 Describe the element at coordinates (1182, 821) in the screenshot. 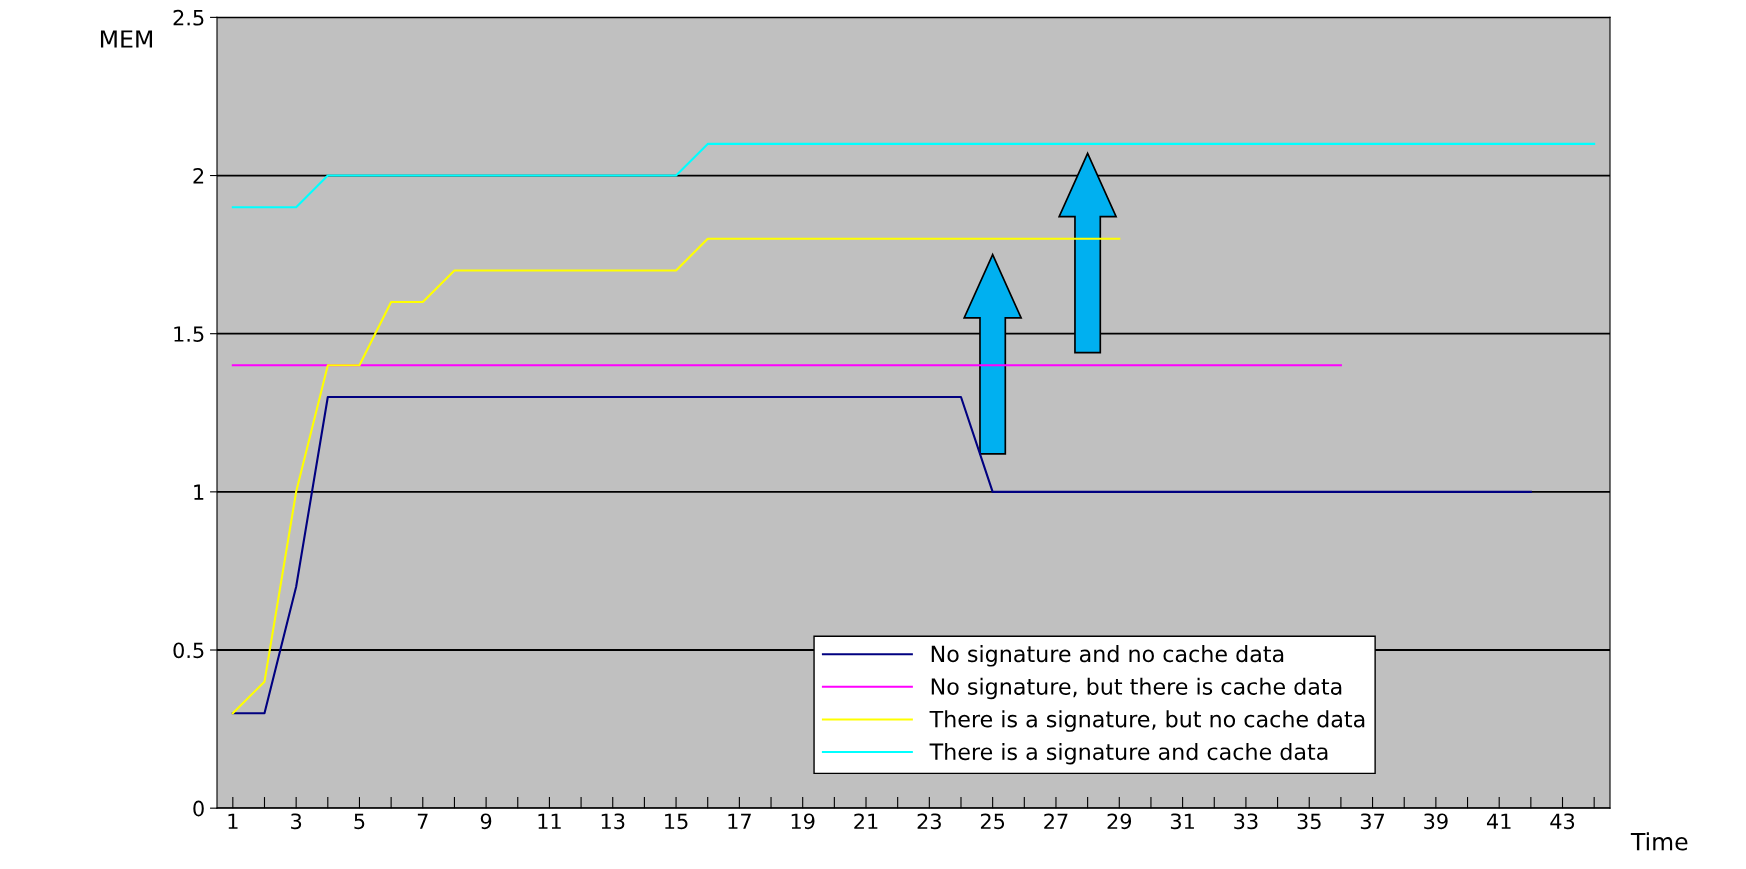

I see `x-tick-label: 31` at that location.